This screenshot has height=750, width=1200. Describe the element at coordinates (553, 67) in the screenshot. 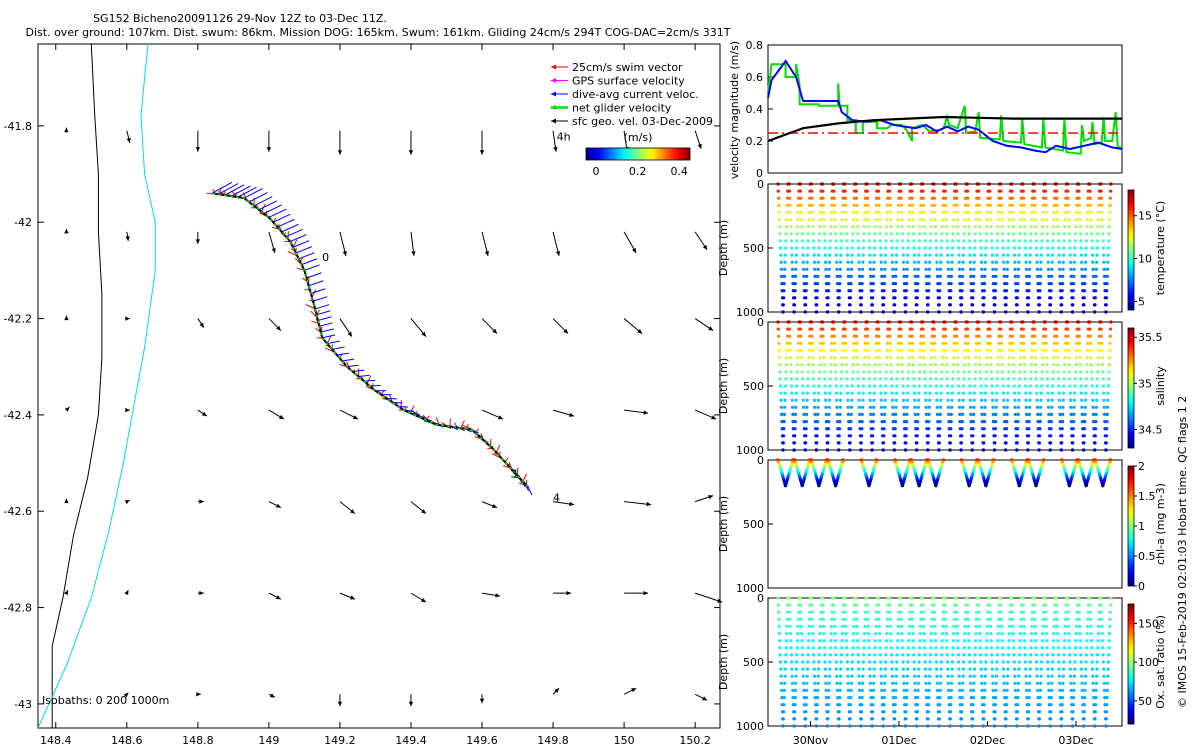

I see `legend-arrowhead` at that location.